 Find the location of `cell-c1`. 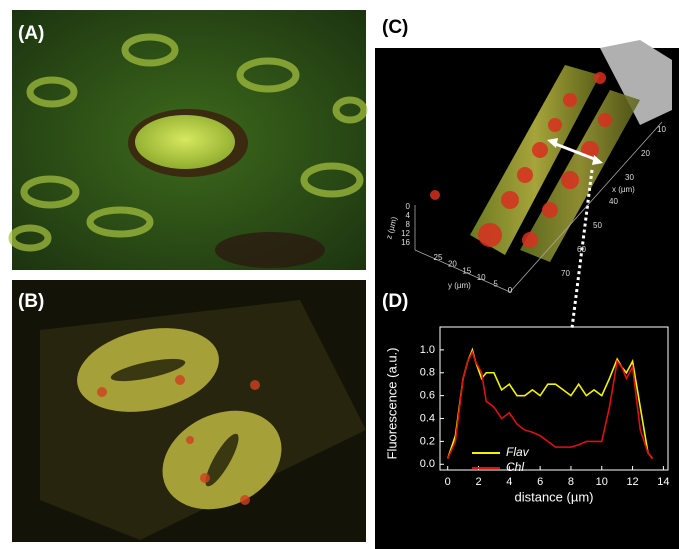

cell-c1 is located at coordinates (535, 160).